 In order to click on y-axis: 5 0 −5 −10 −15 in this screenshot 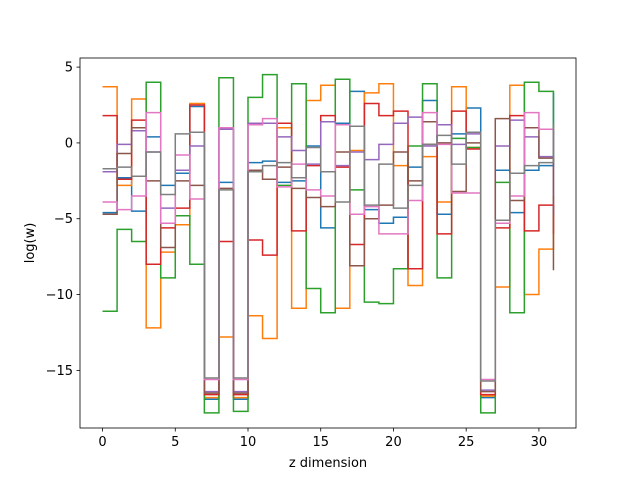, I will do `click(63, 220)`.